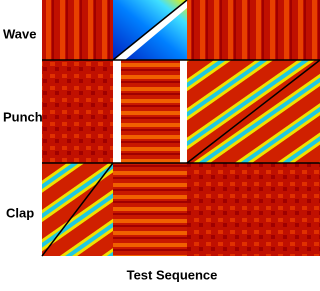 This screenshot has height=291, width=320. Describe the element at coordinates (172, 274) in the screenshot. I see `x-axis-label: Test Sequence` at that location.